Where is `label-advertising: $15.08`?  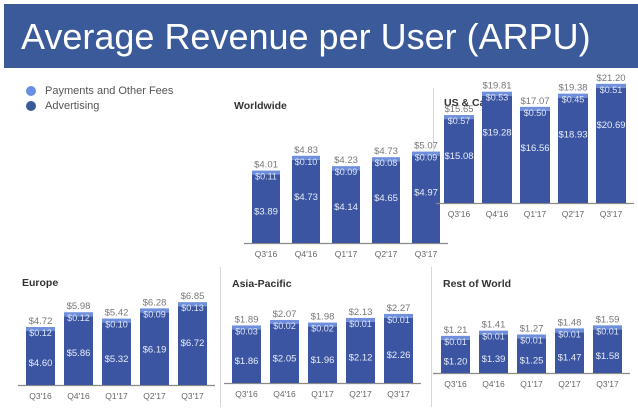
label-advertising: $15.08 is located at coordinates (458, 156).